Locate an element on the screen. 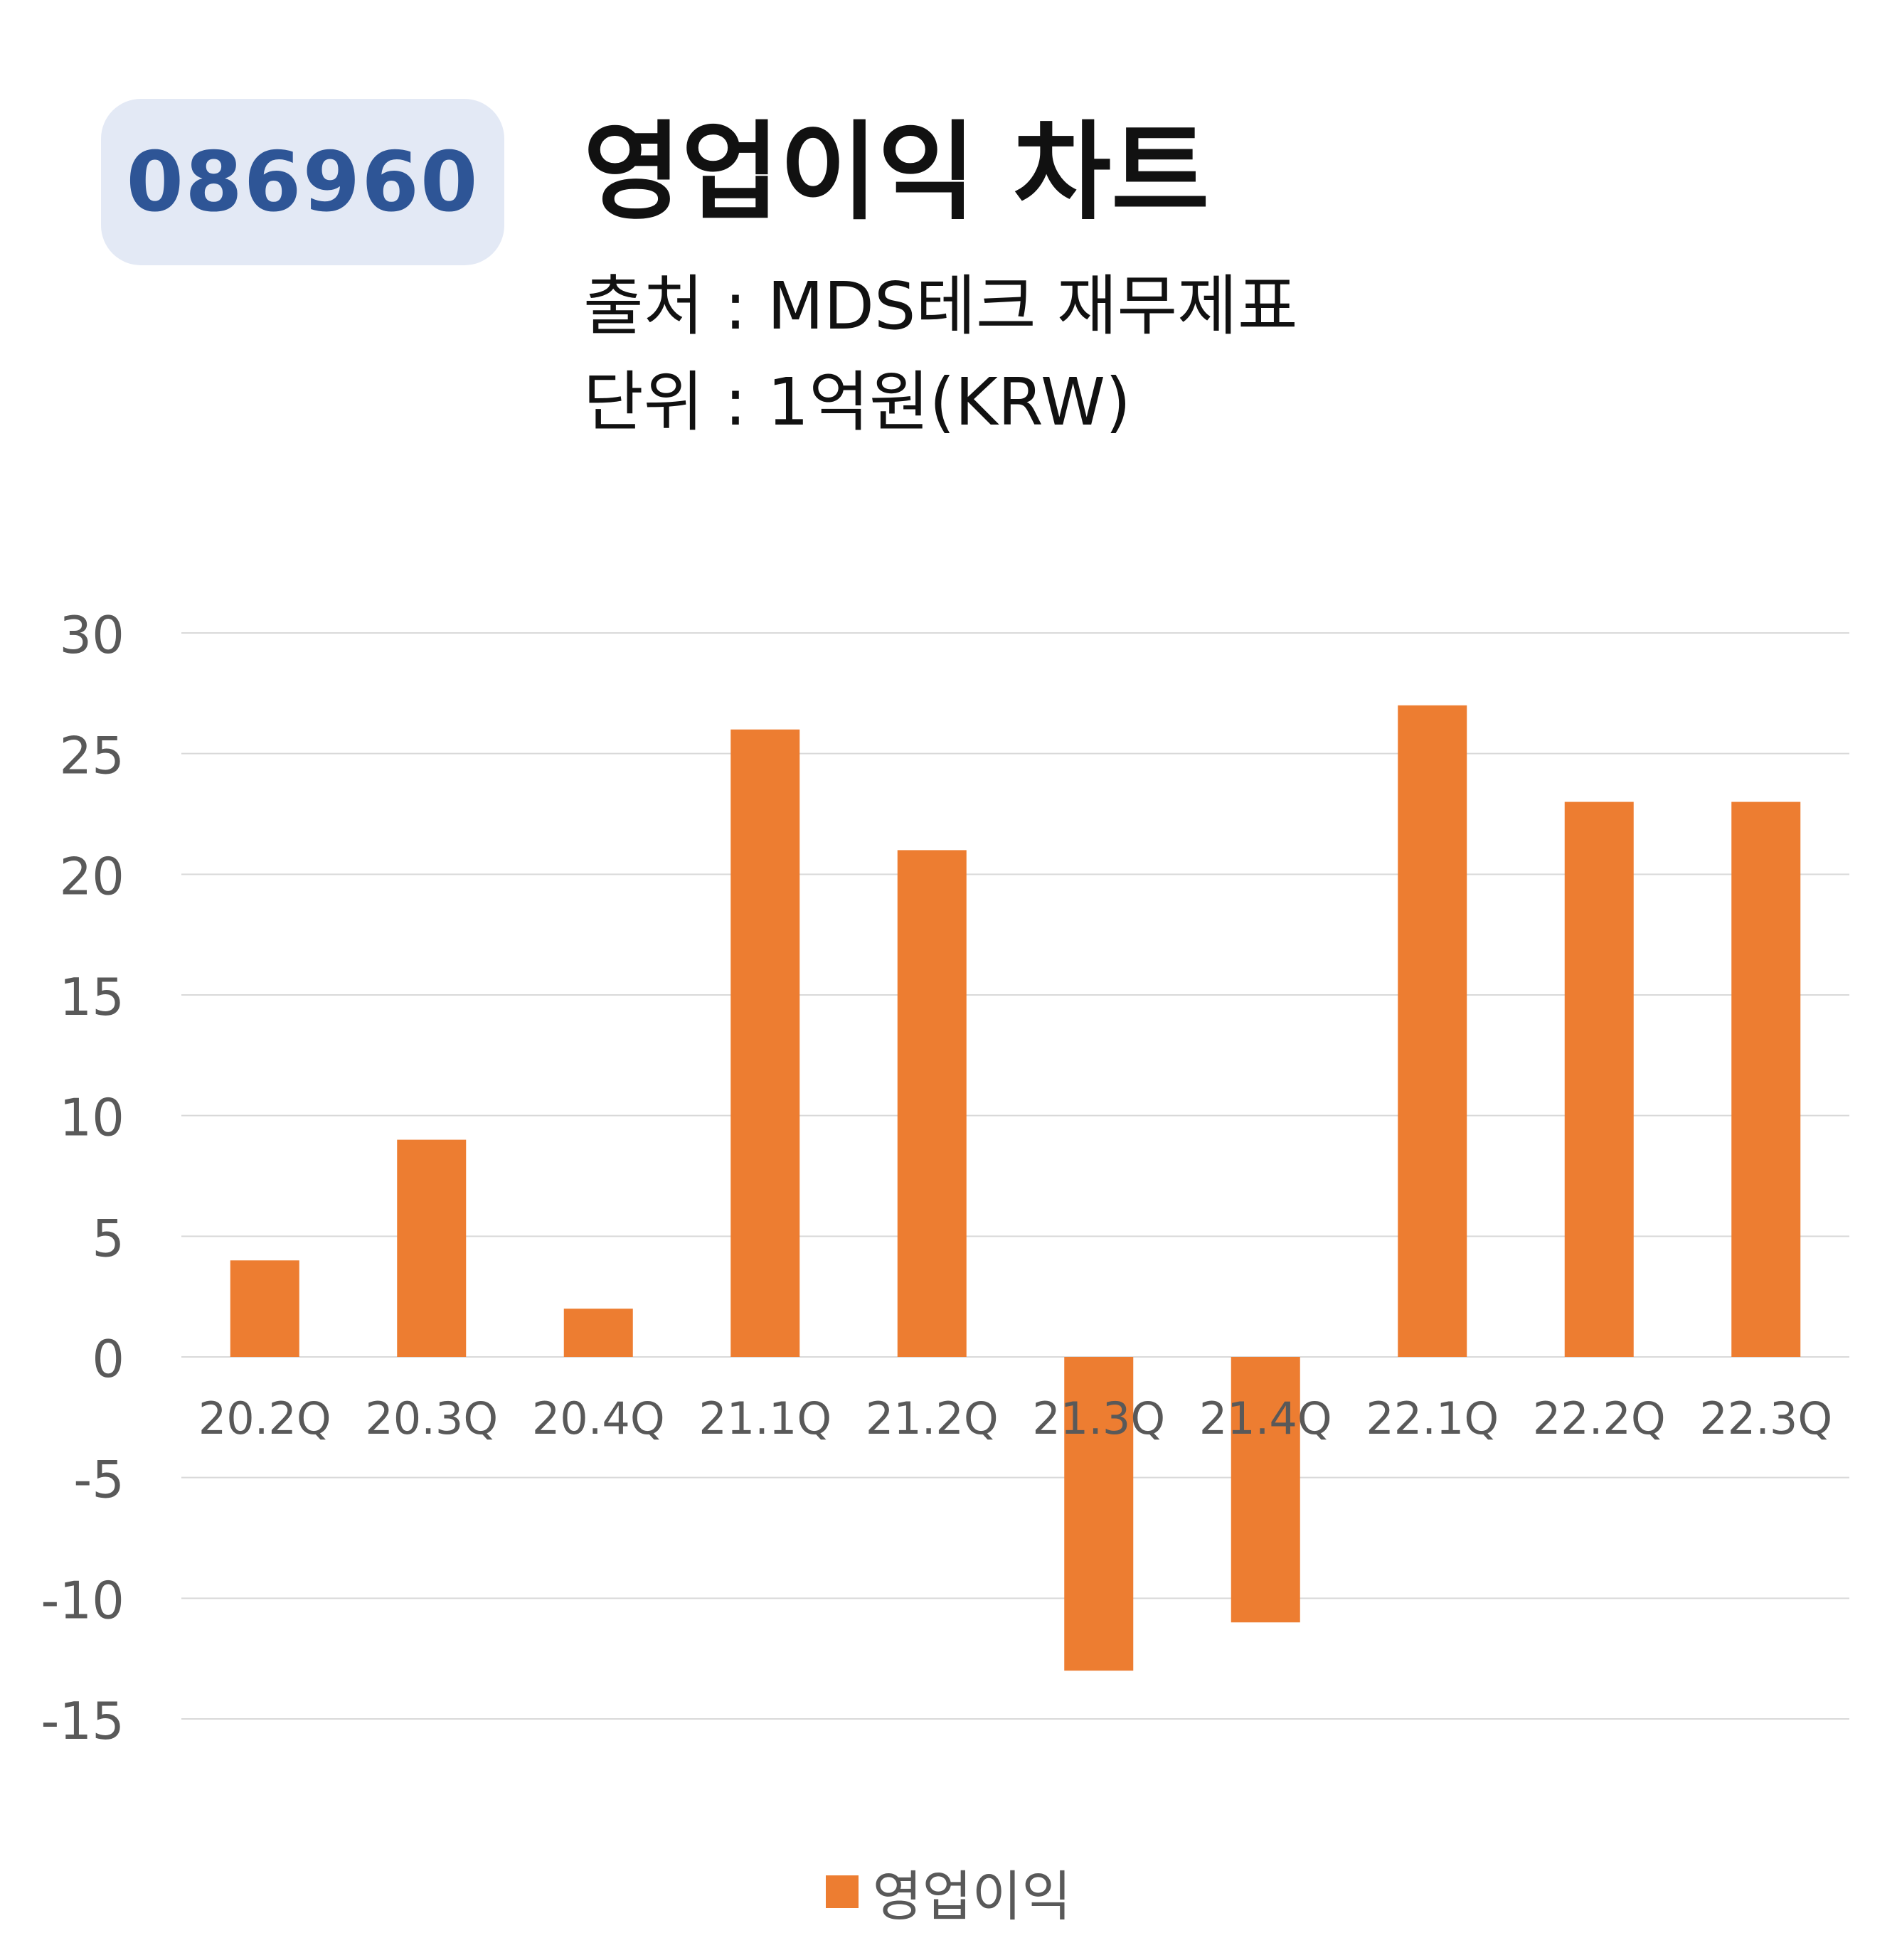  y-tick-label: -5 is located at coordinates (99, 1480).